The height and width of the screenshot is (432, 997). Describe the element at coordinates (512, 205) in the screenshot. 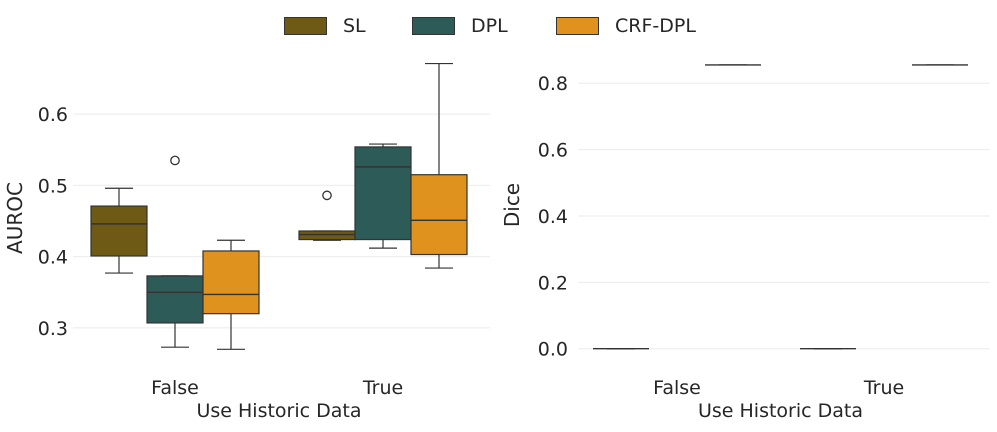

I see `y-axis-label: Dice` at that location.